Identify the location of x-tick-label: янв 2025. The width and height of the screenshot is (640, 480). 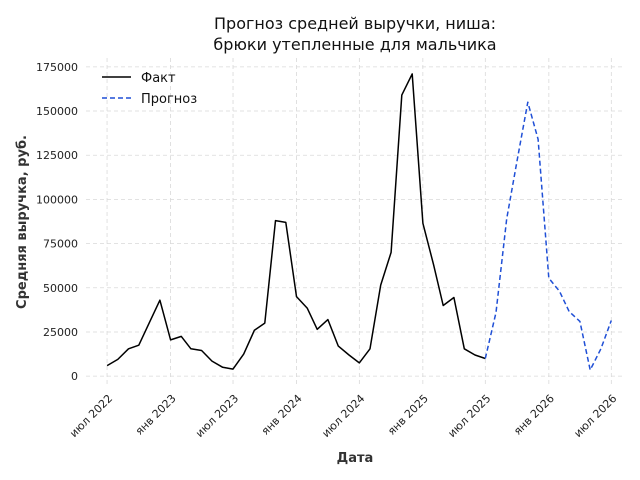
(408, 415).